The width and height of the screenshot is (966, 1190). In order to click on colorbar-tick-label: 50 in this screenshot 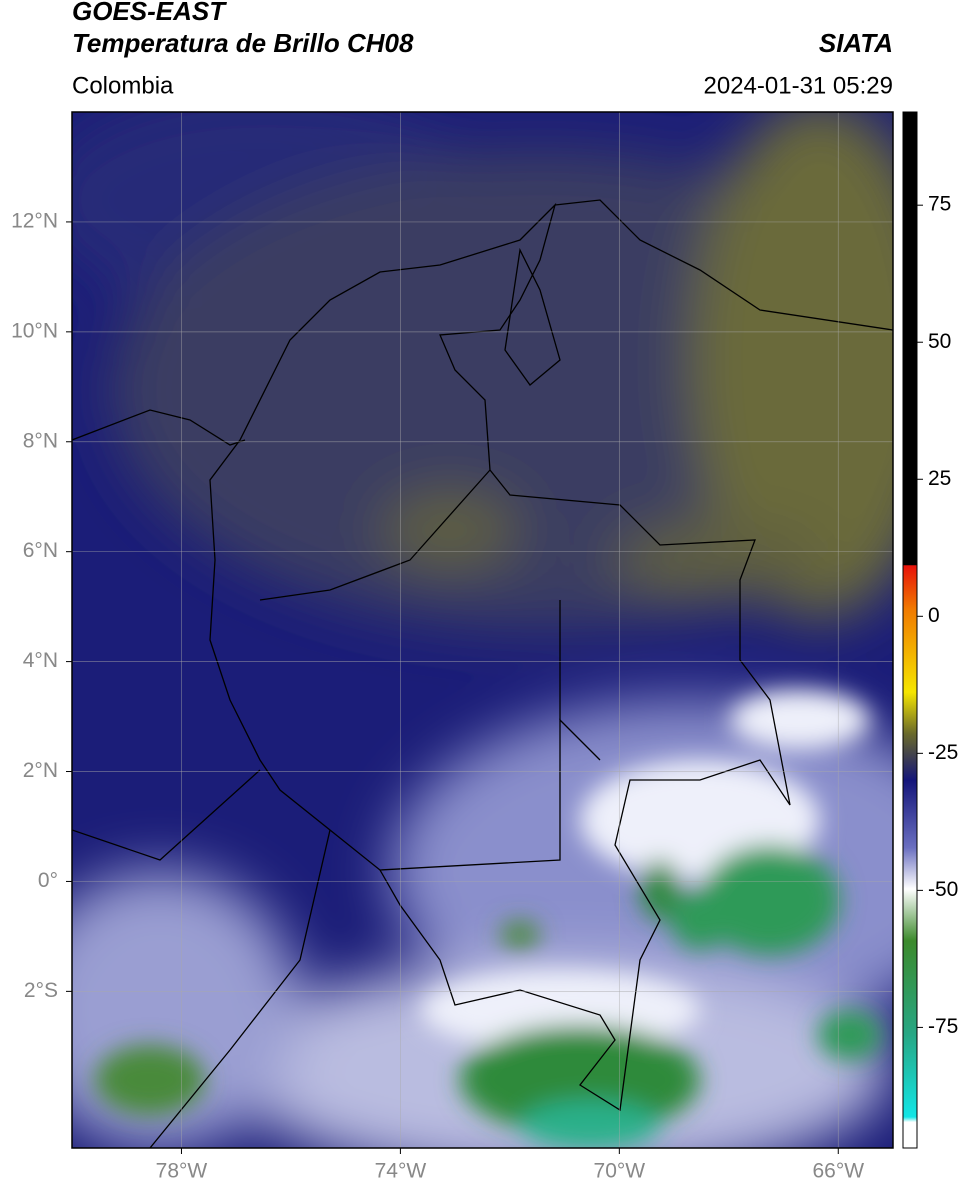, I will do `click(939, 341)`.